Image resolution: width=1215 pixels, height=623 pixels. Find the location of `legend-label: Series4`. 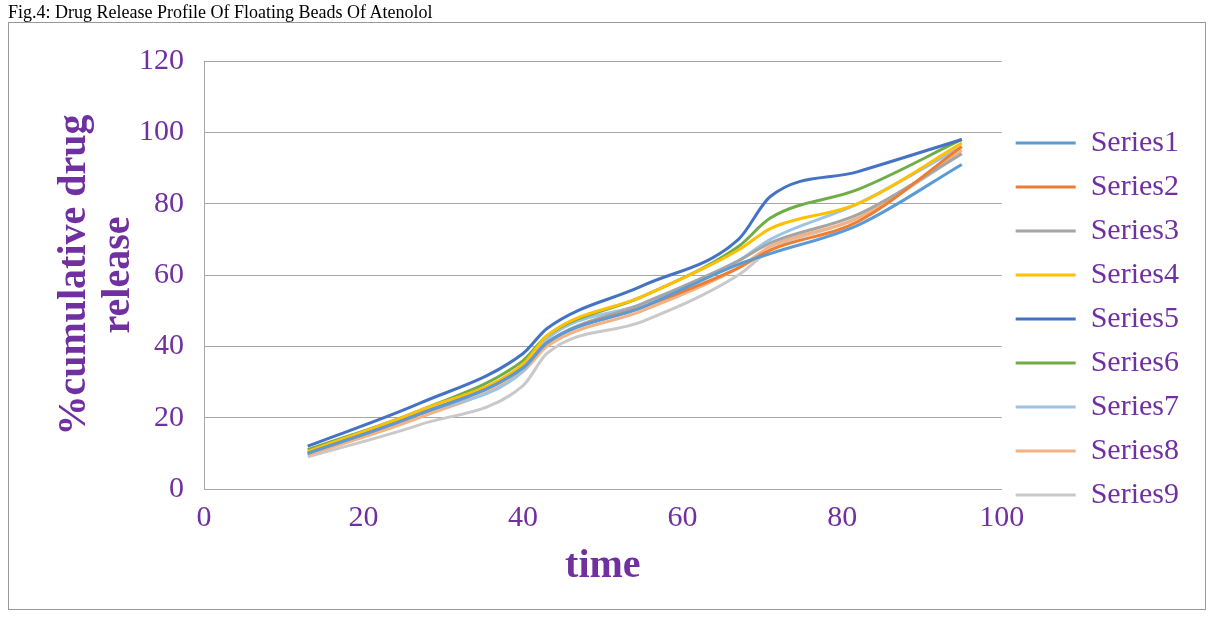

legend-label: Series4 is located at coordinates (1135, 272).